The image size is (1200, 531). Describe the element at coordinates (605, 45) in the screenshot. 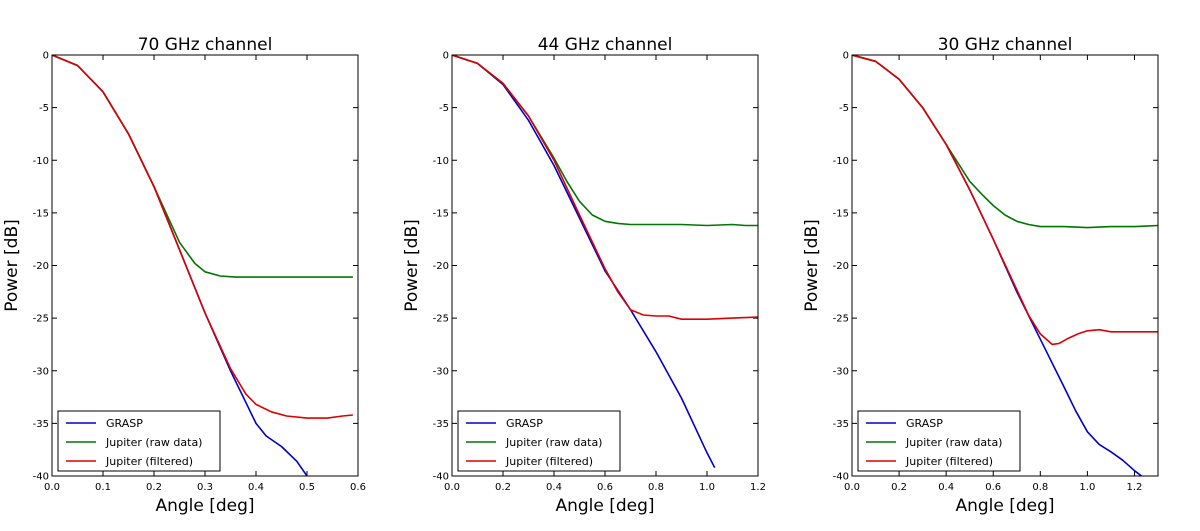

I see `chart-title: 44 GHz channel` at that location.